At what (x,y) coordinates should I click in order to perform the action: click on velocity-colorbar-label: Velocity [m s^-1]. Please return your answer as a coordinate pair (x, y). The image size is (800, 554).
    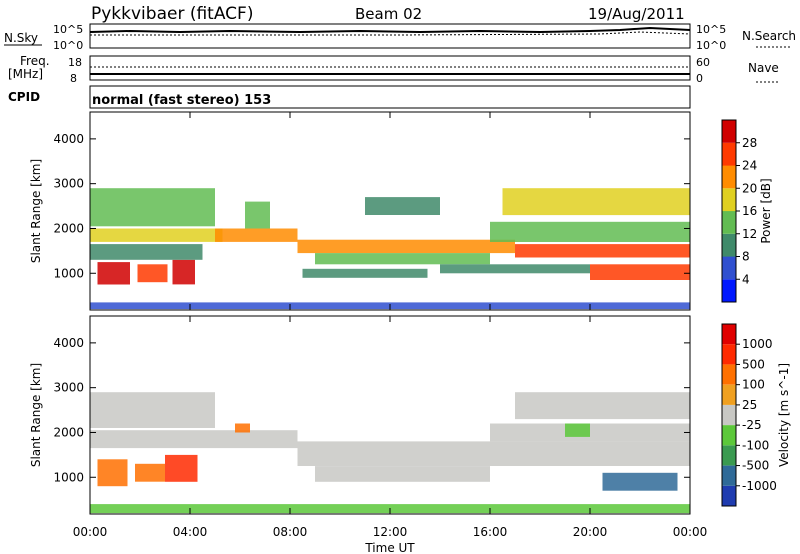
    Looking at the image, I should click on (784, 415).